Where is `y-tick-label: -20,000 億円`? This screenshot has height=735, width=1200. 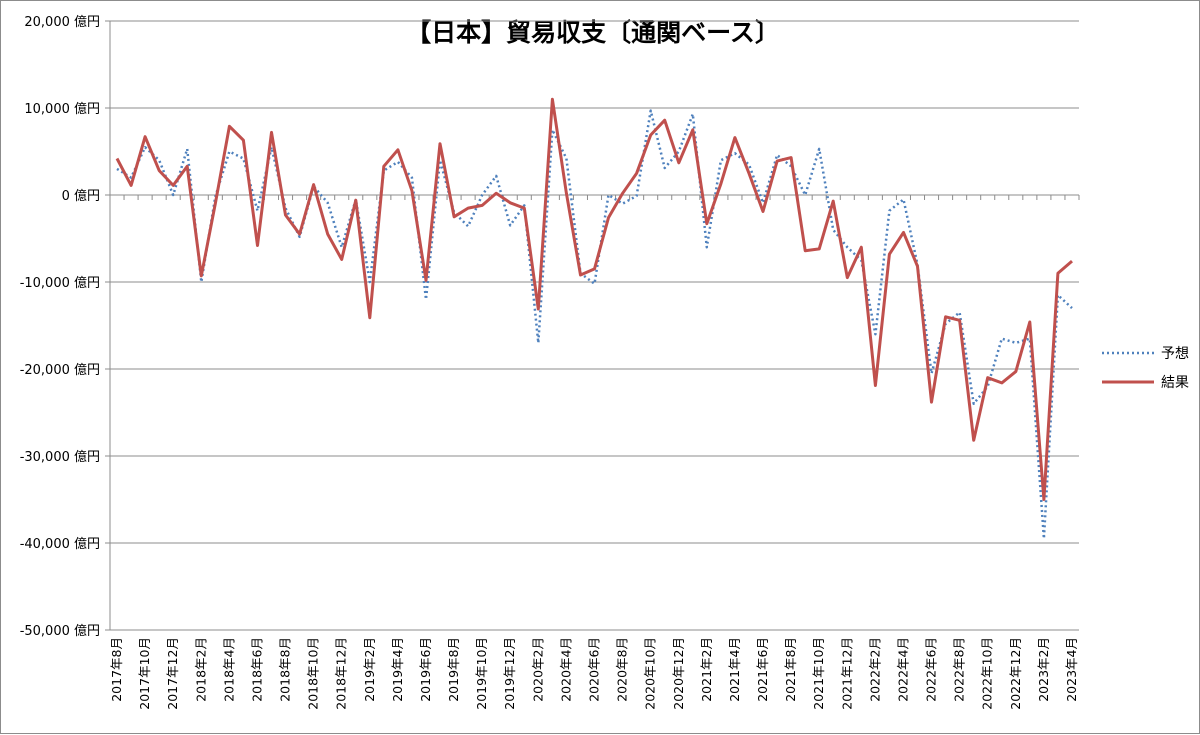
y-tick-label: -20,000 億円 is located at coordinates (60, 370).